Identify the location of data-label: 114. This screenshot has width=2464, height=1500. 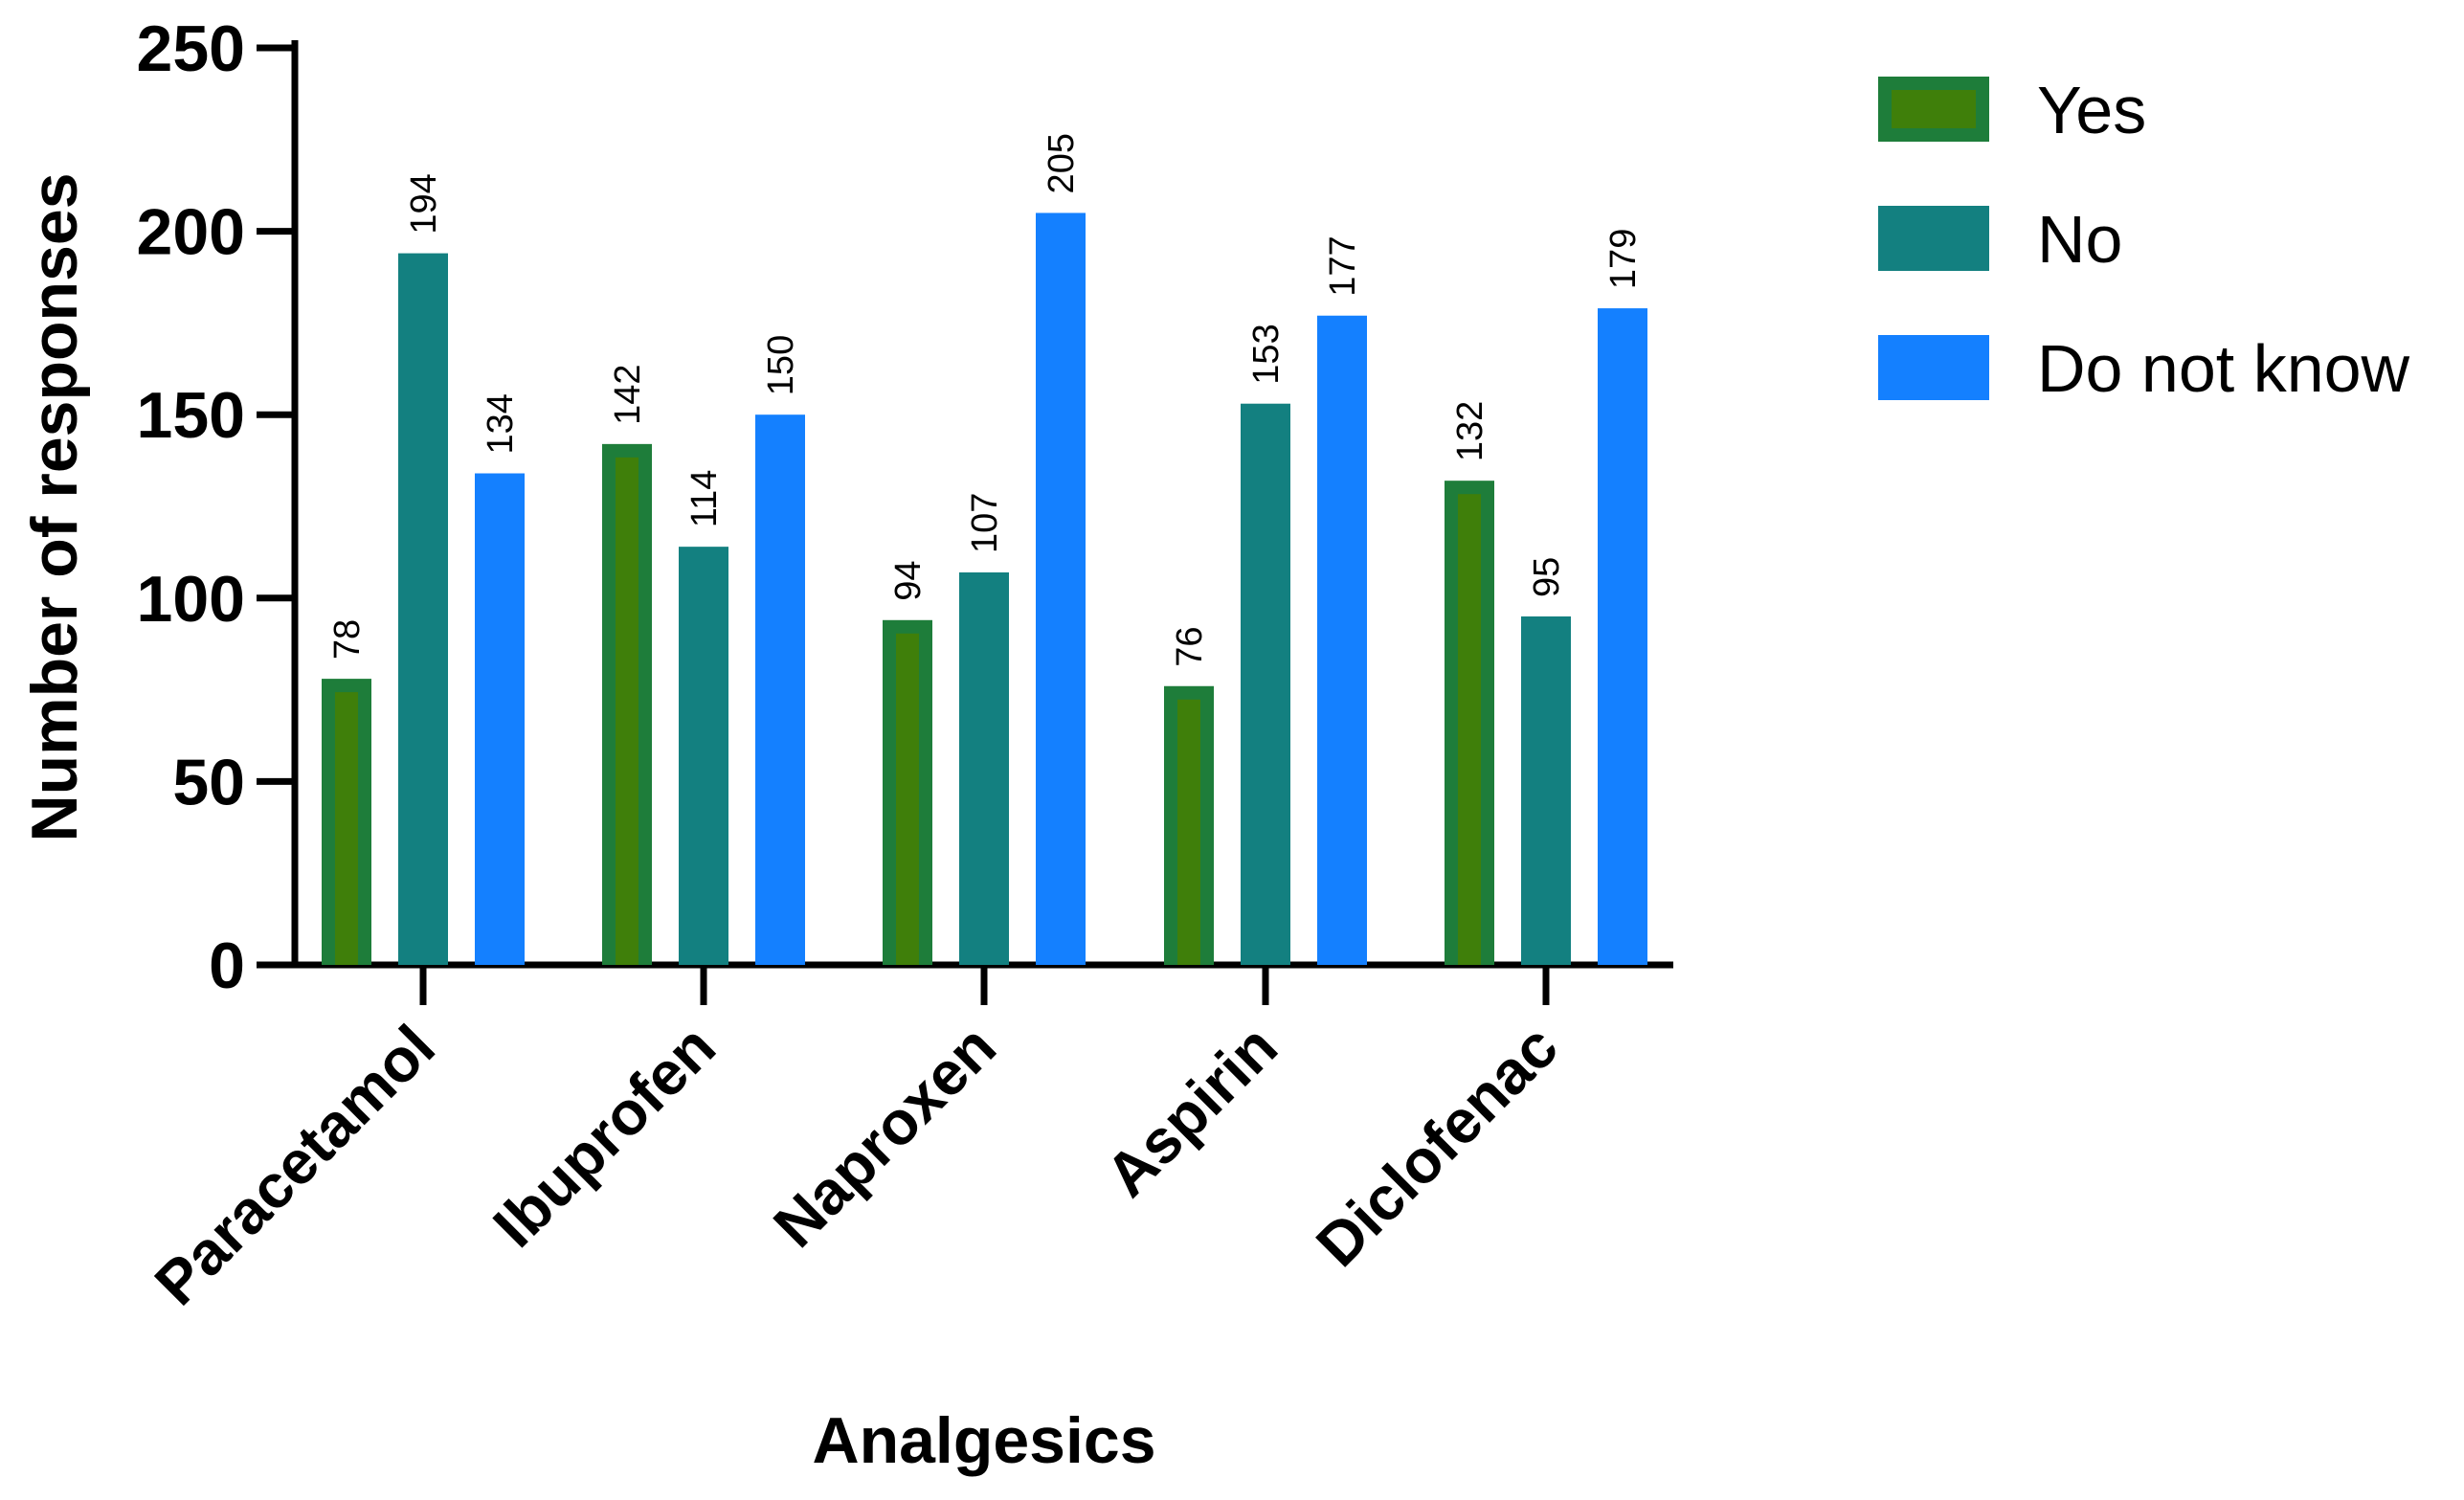
(705, 499).